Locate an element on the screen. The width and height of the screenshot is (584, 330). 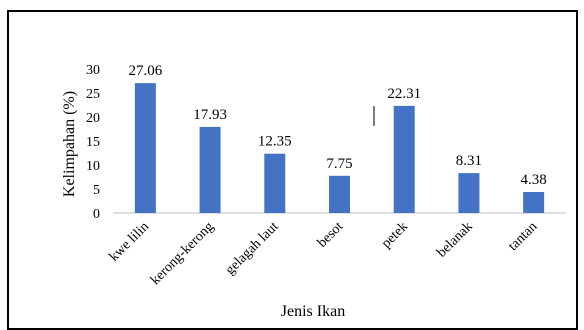
x-tick-label: kwe lilin is located at coordinates (130, 242).